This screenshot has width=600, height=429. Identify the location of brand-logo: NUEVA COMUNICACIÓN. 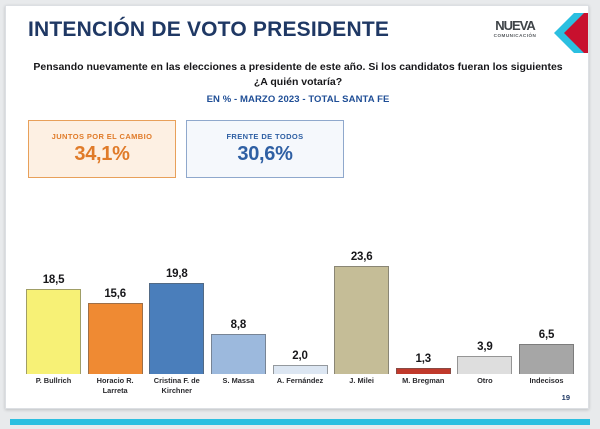
(534, 32).